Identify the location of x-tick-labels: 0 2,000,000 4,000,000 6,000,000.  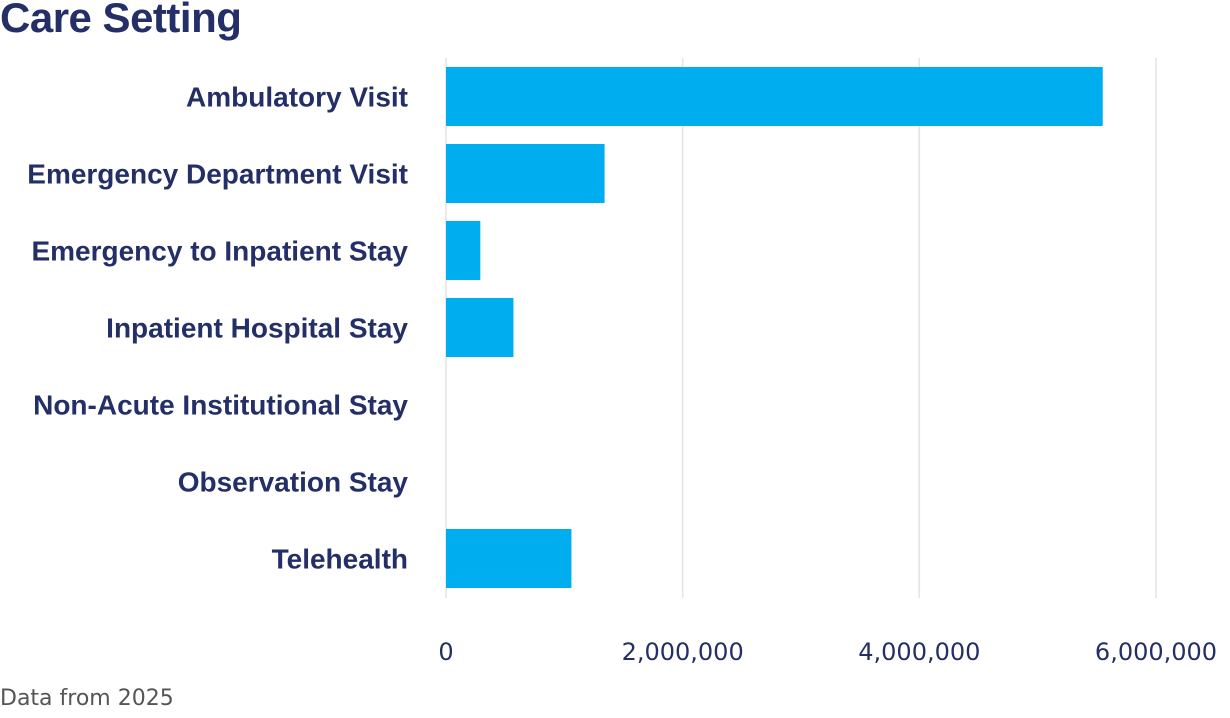
(827, 652).